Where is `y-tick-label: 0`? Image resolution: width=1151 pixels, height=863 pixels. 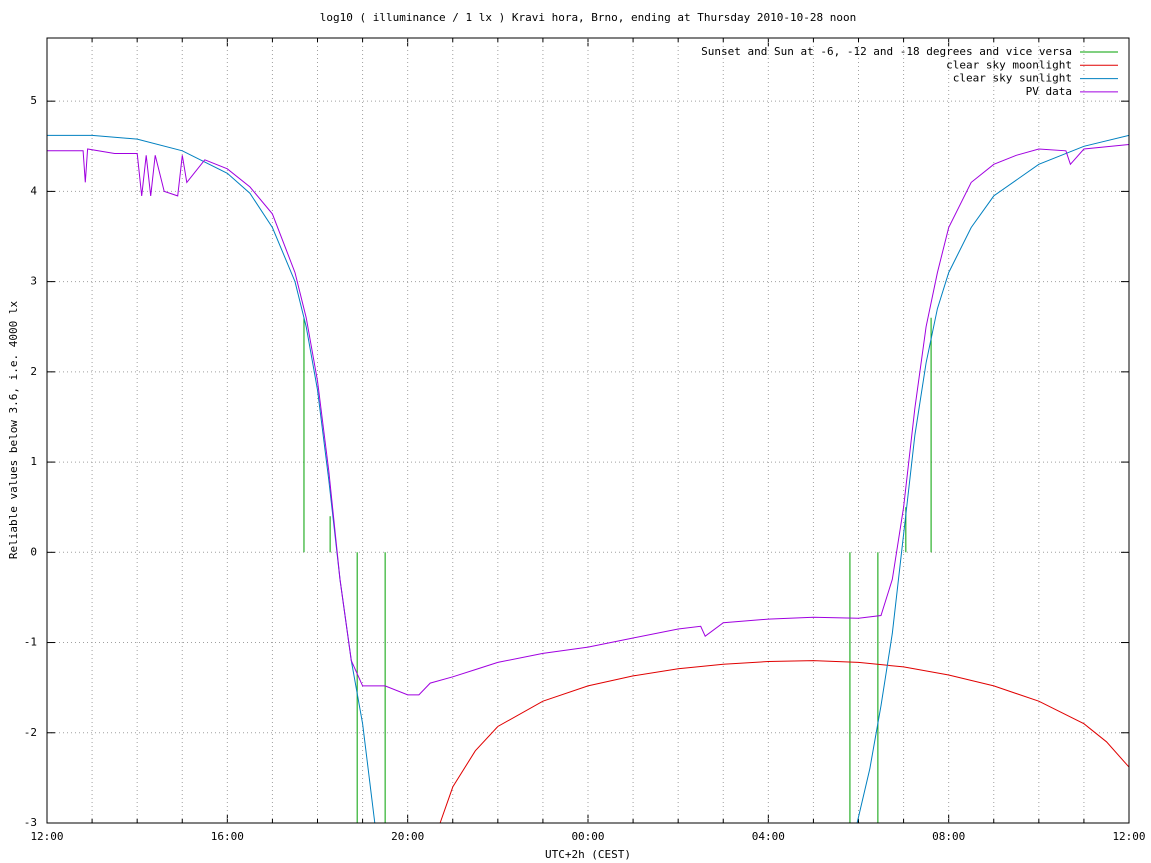
y-tick-label: 0 is located at coordinates (33, 551).